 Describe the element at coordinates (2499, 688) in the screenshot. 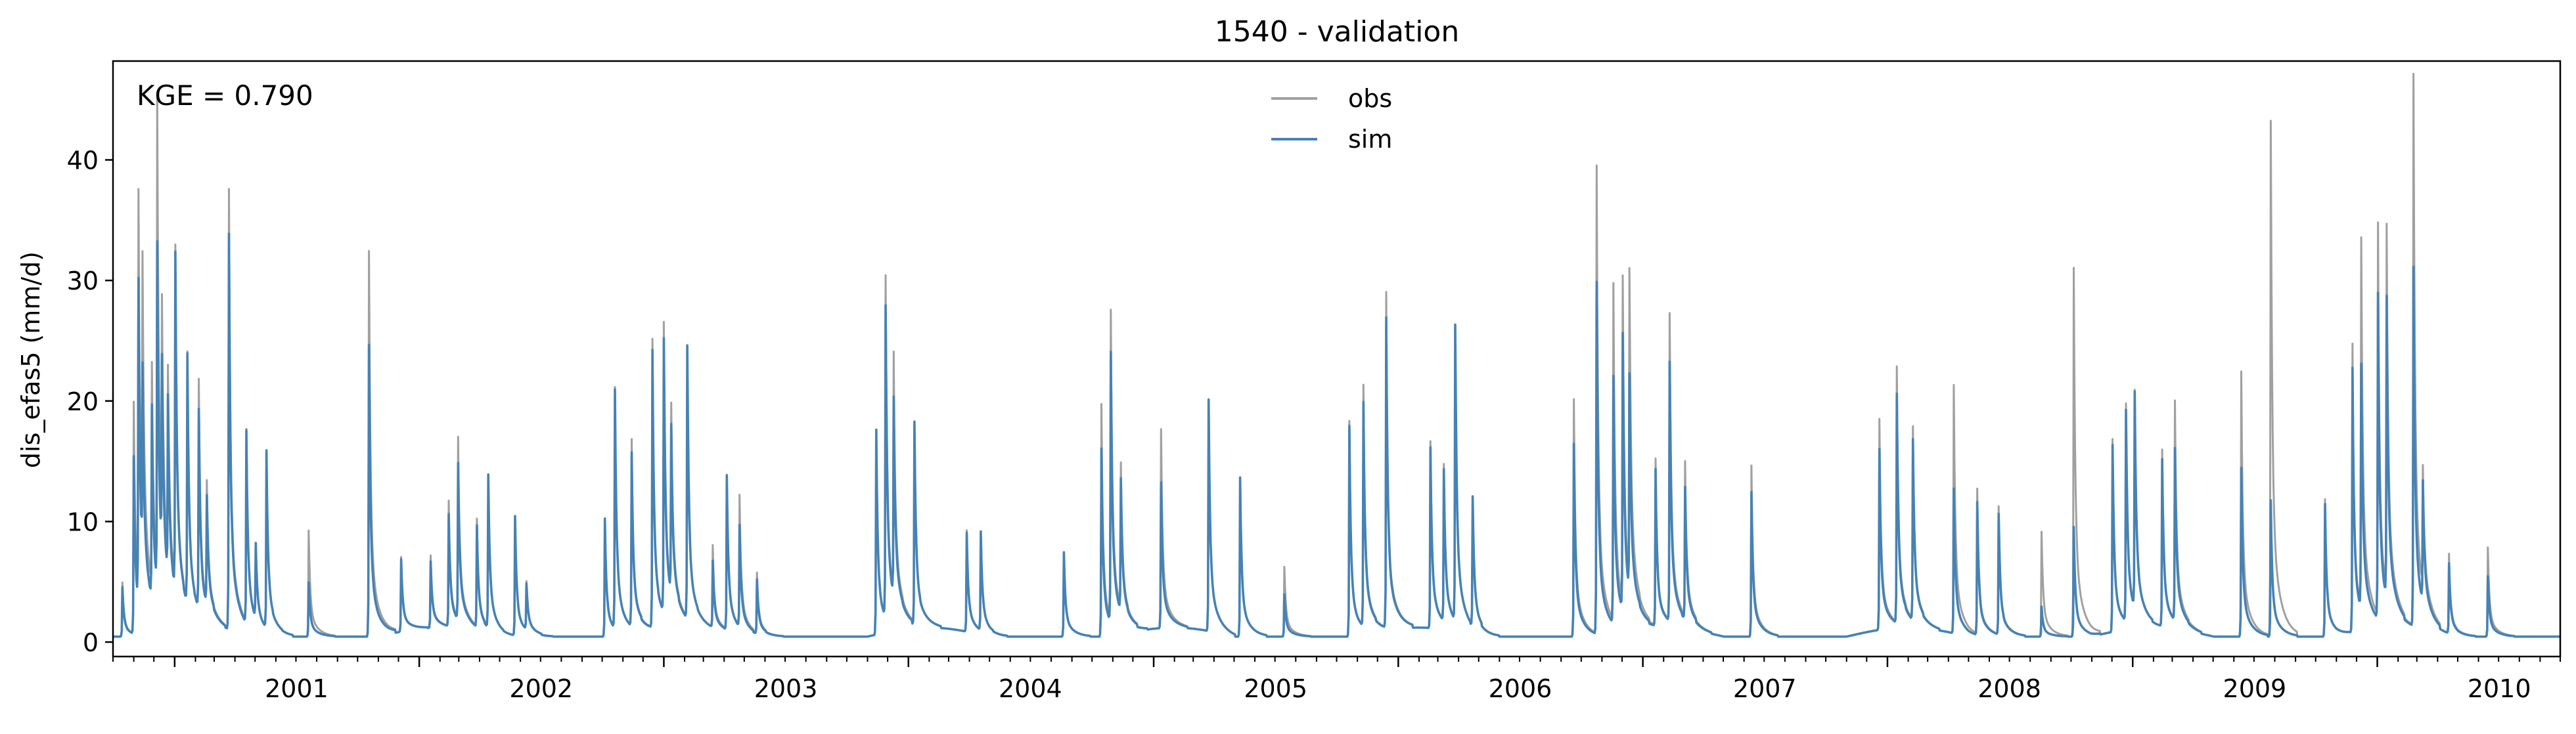

I see `x-tick-label-2010: 2010` at that location.